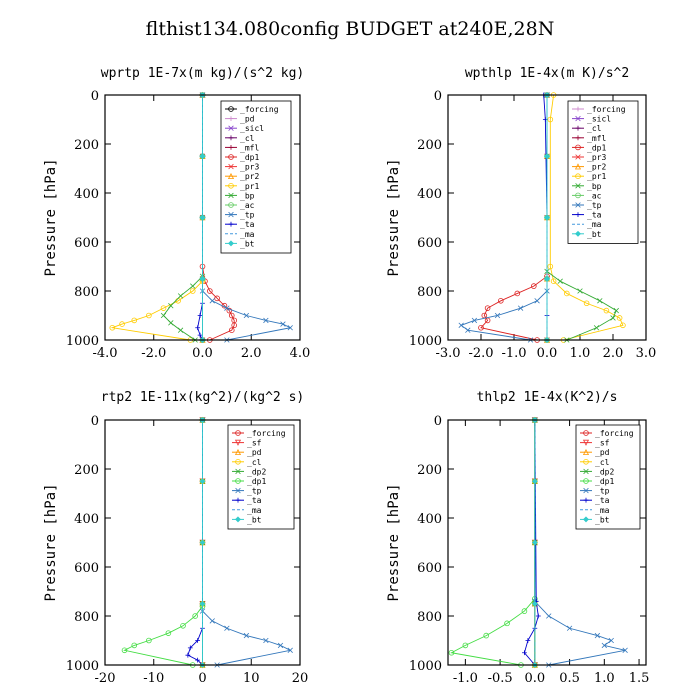 The height and width of the screenshot is (700, 700). What do you see at coordinates (203, 397) in the screenshot?
I see `panel-title: rtp2 1E-11x(kg^2)/(kg^2 s)` at bounding box center [203, 397].